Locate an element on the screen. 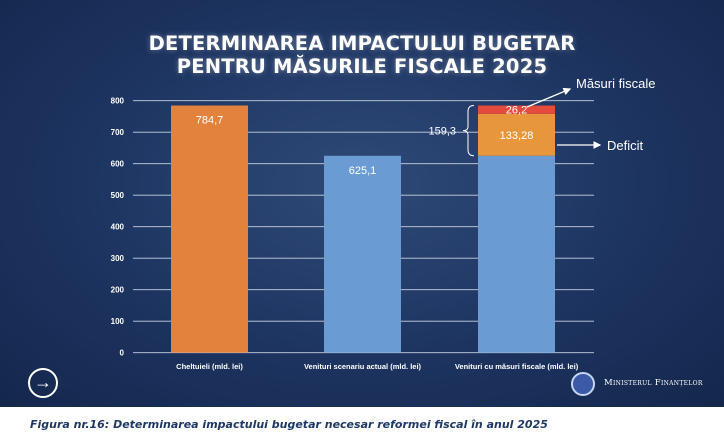  y-tick-label: 300 is located at coordinates (118, 258).